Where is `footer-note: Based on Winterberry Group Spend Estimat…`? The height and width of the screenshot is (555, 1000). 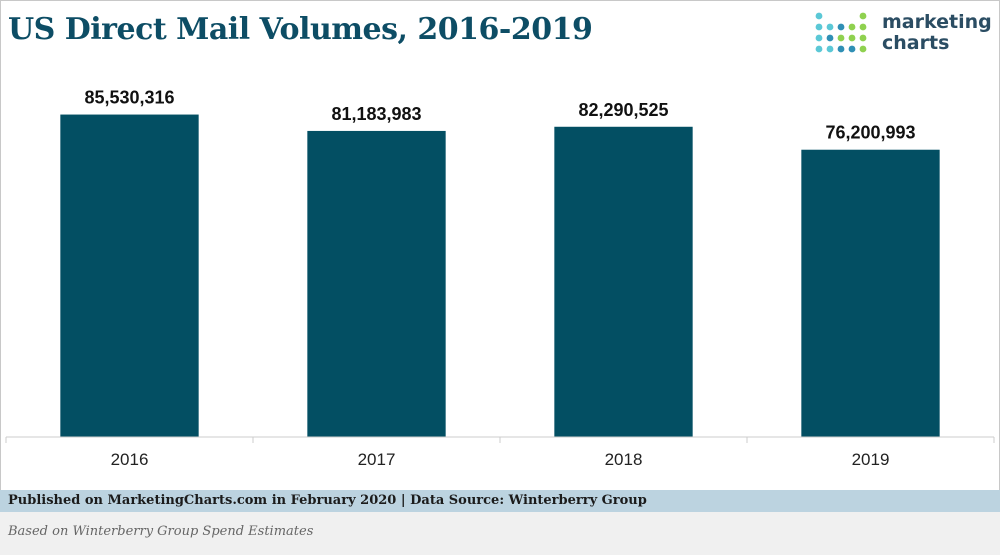
footer-note: Based on Winterberry Group Spend Estimat… is located at coordinates (161, 531).